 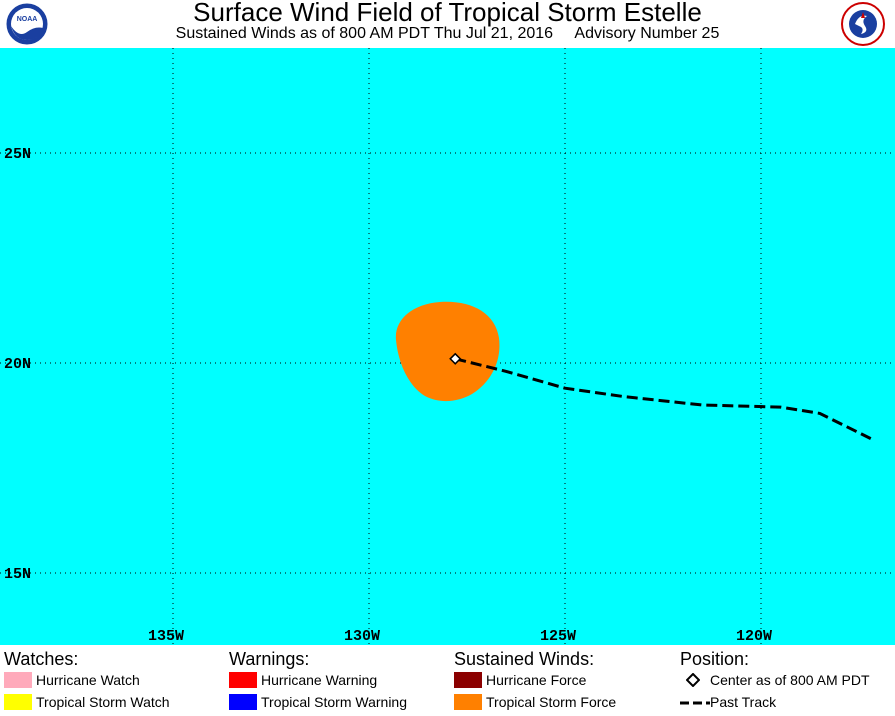 What do you see at coordinates (18, 702) in the screenshot?
I see `swatch-tropical-storm-watch` at bounding box center [18, 702].